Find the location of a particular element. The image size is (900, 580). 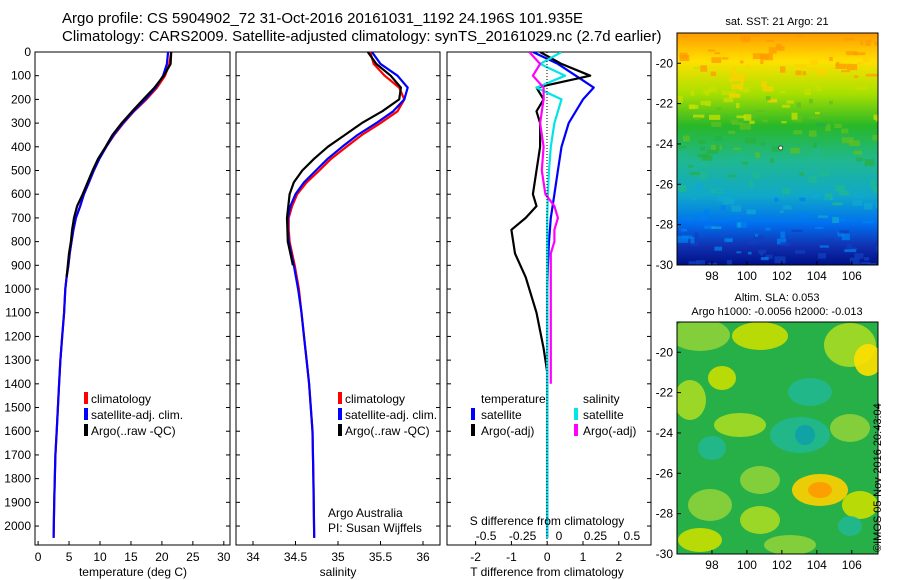

temperature-lines is located at coordinates (112, 295).